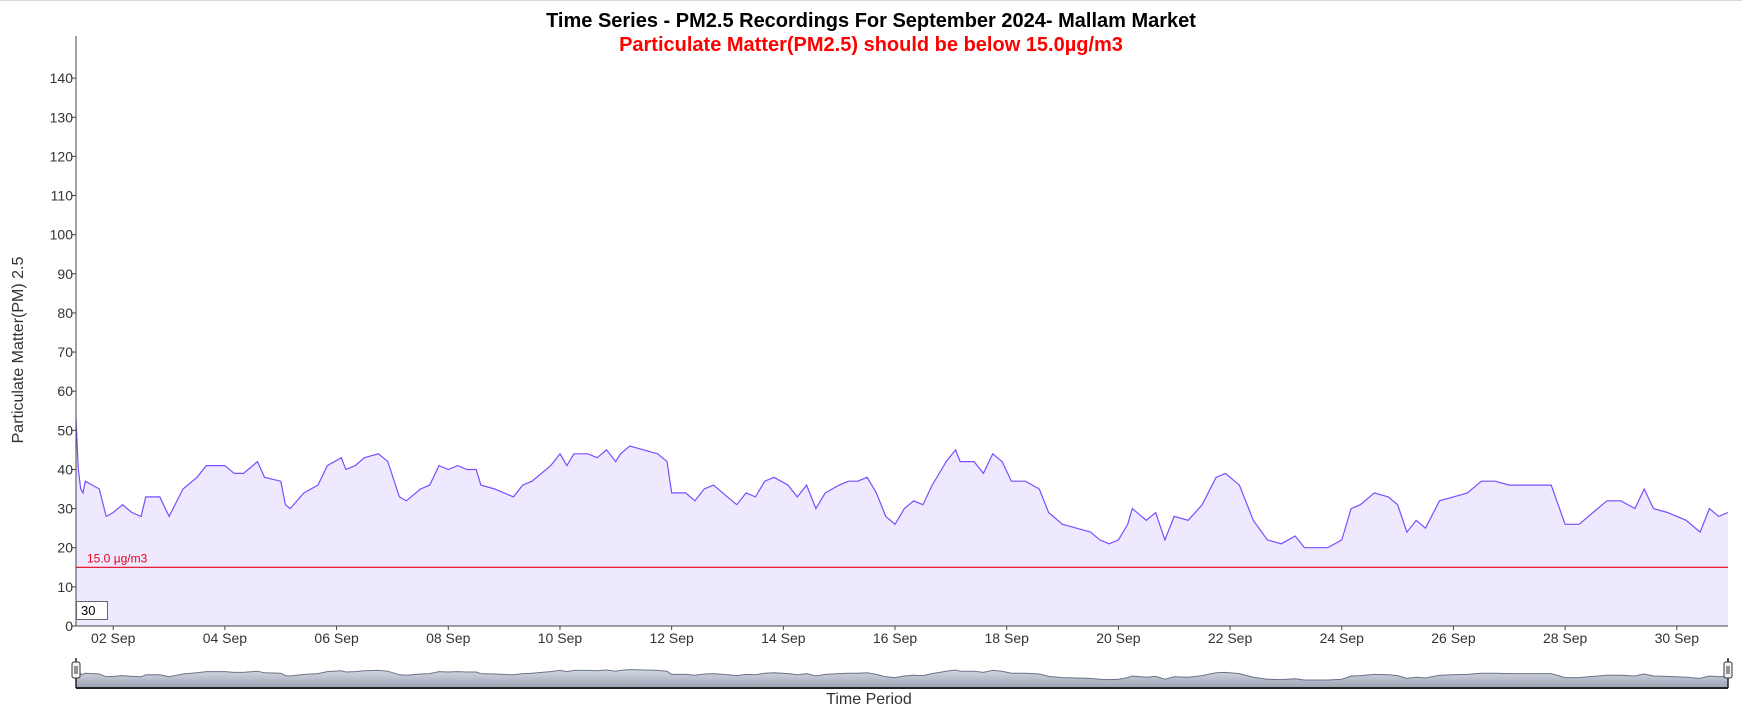 The image size is (1742, 716). Describe the element at coordinates (65, 391) in the screenshot. I see `y-tick-label: 60` at that location.